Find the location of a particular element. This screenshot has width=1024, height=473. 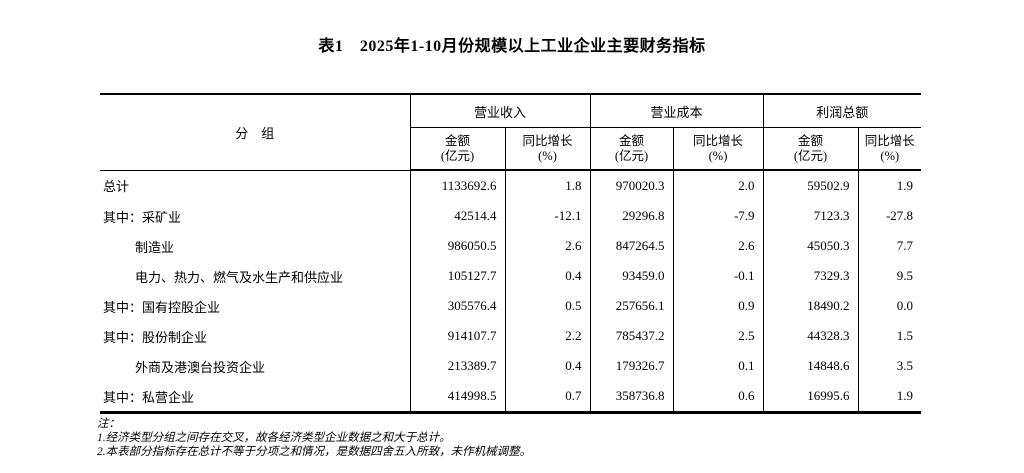

cell-cost-amount: 179326.7 is located at coordinates (632, 366).